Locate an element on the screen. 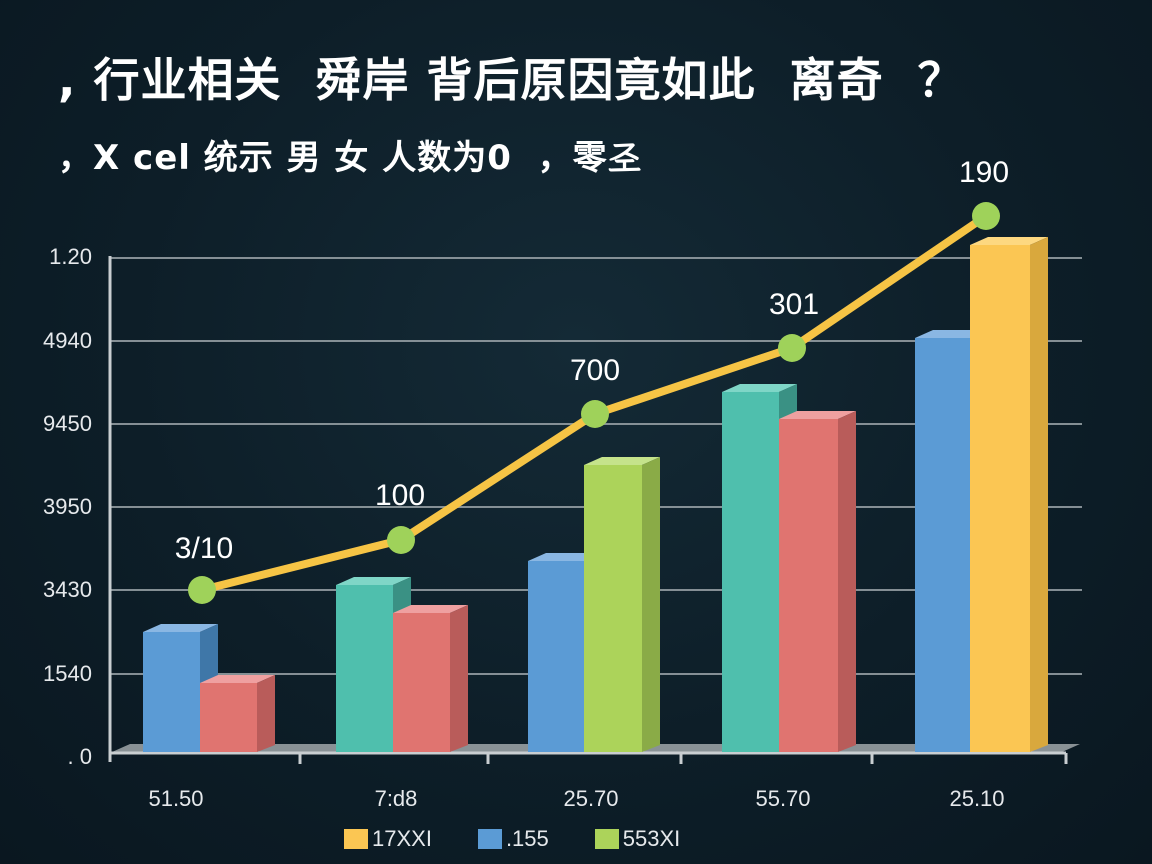 Image resolution: width=1152 pixels, height=864 pixels. x-tick-label: 51.50 is located at coordinates (176, 798).